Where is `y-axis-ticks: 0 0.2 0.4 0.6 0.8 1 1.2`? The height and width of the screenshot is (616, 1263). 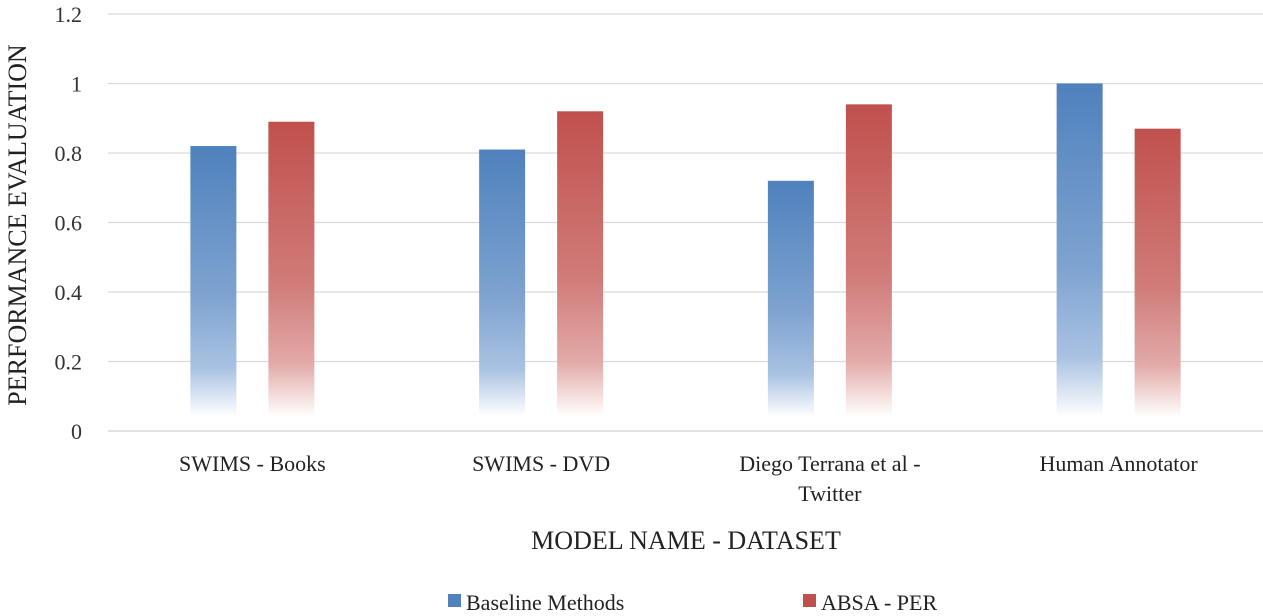 y-axis-ticks: 0 0.2 0.4 0.6 0.8 1 1.2 is located at coordinates (69, 223).